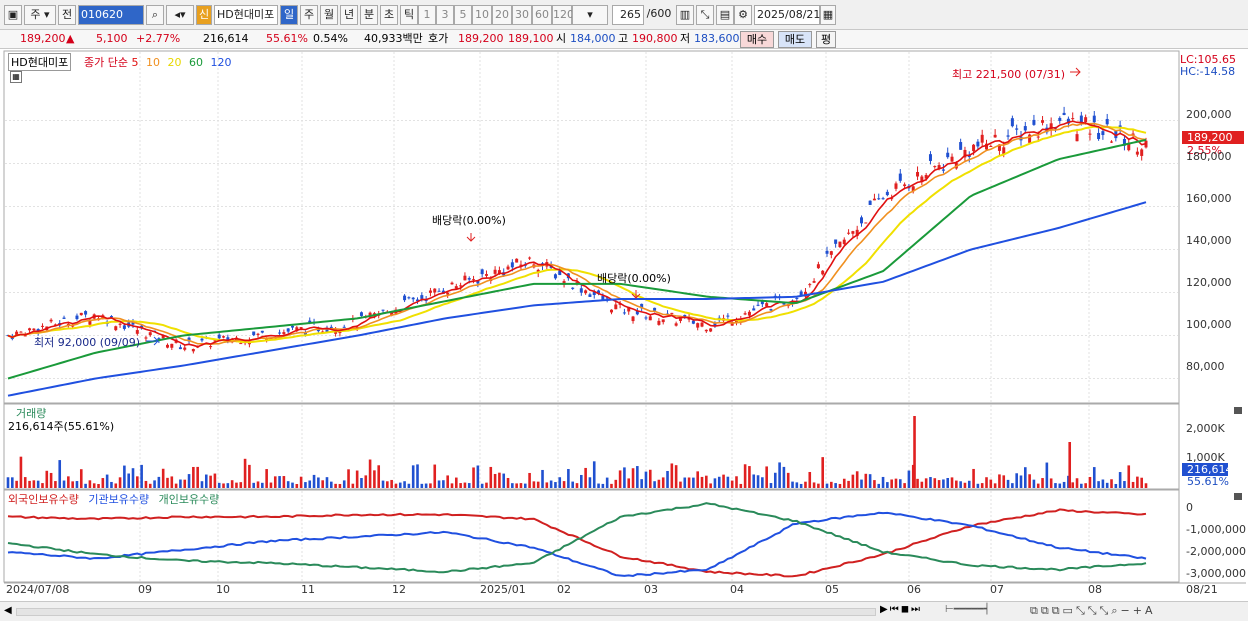 Image resolution: width=1248 pixels, height=621 pixels. I want to click on interval-10: 10, so click(482, 15).